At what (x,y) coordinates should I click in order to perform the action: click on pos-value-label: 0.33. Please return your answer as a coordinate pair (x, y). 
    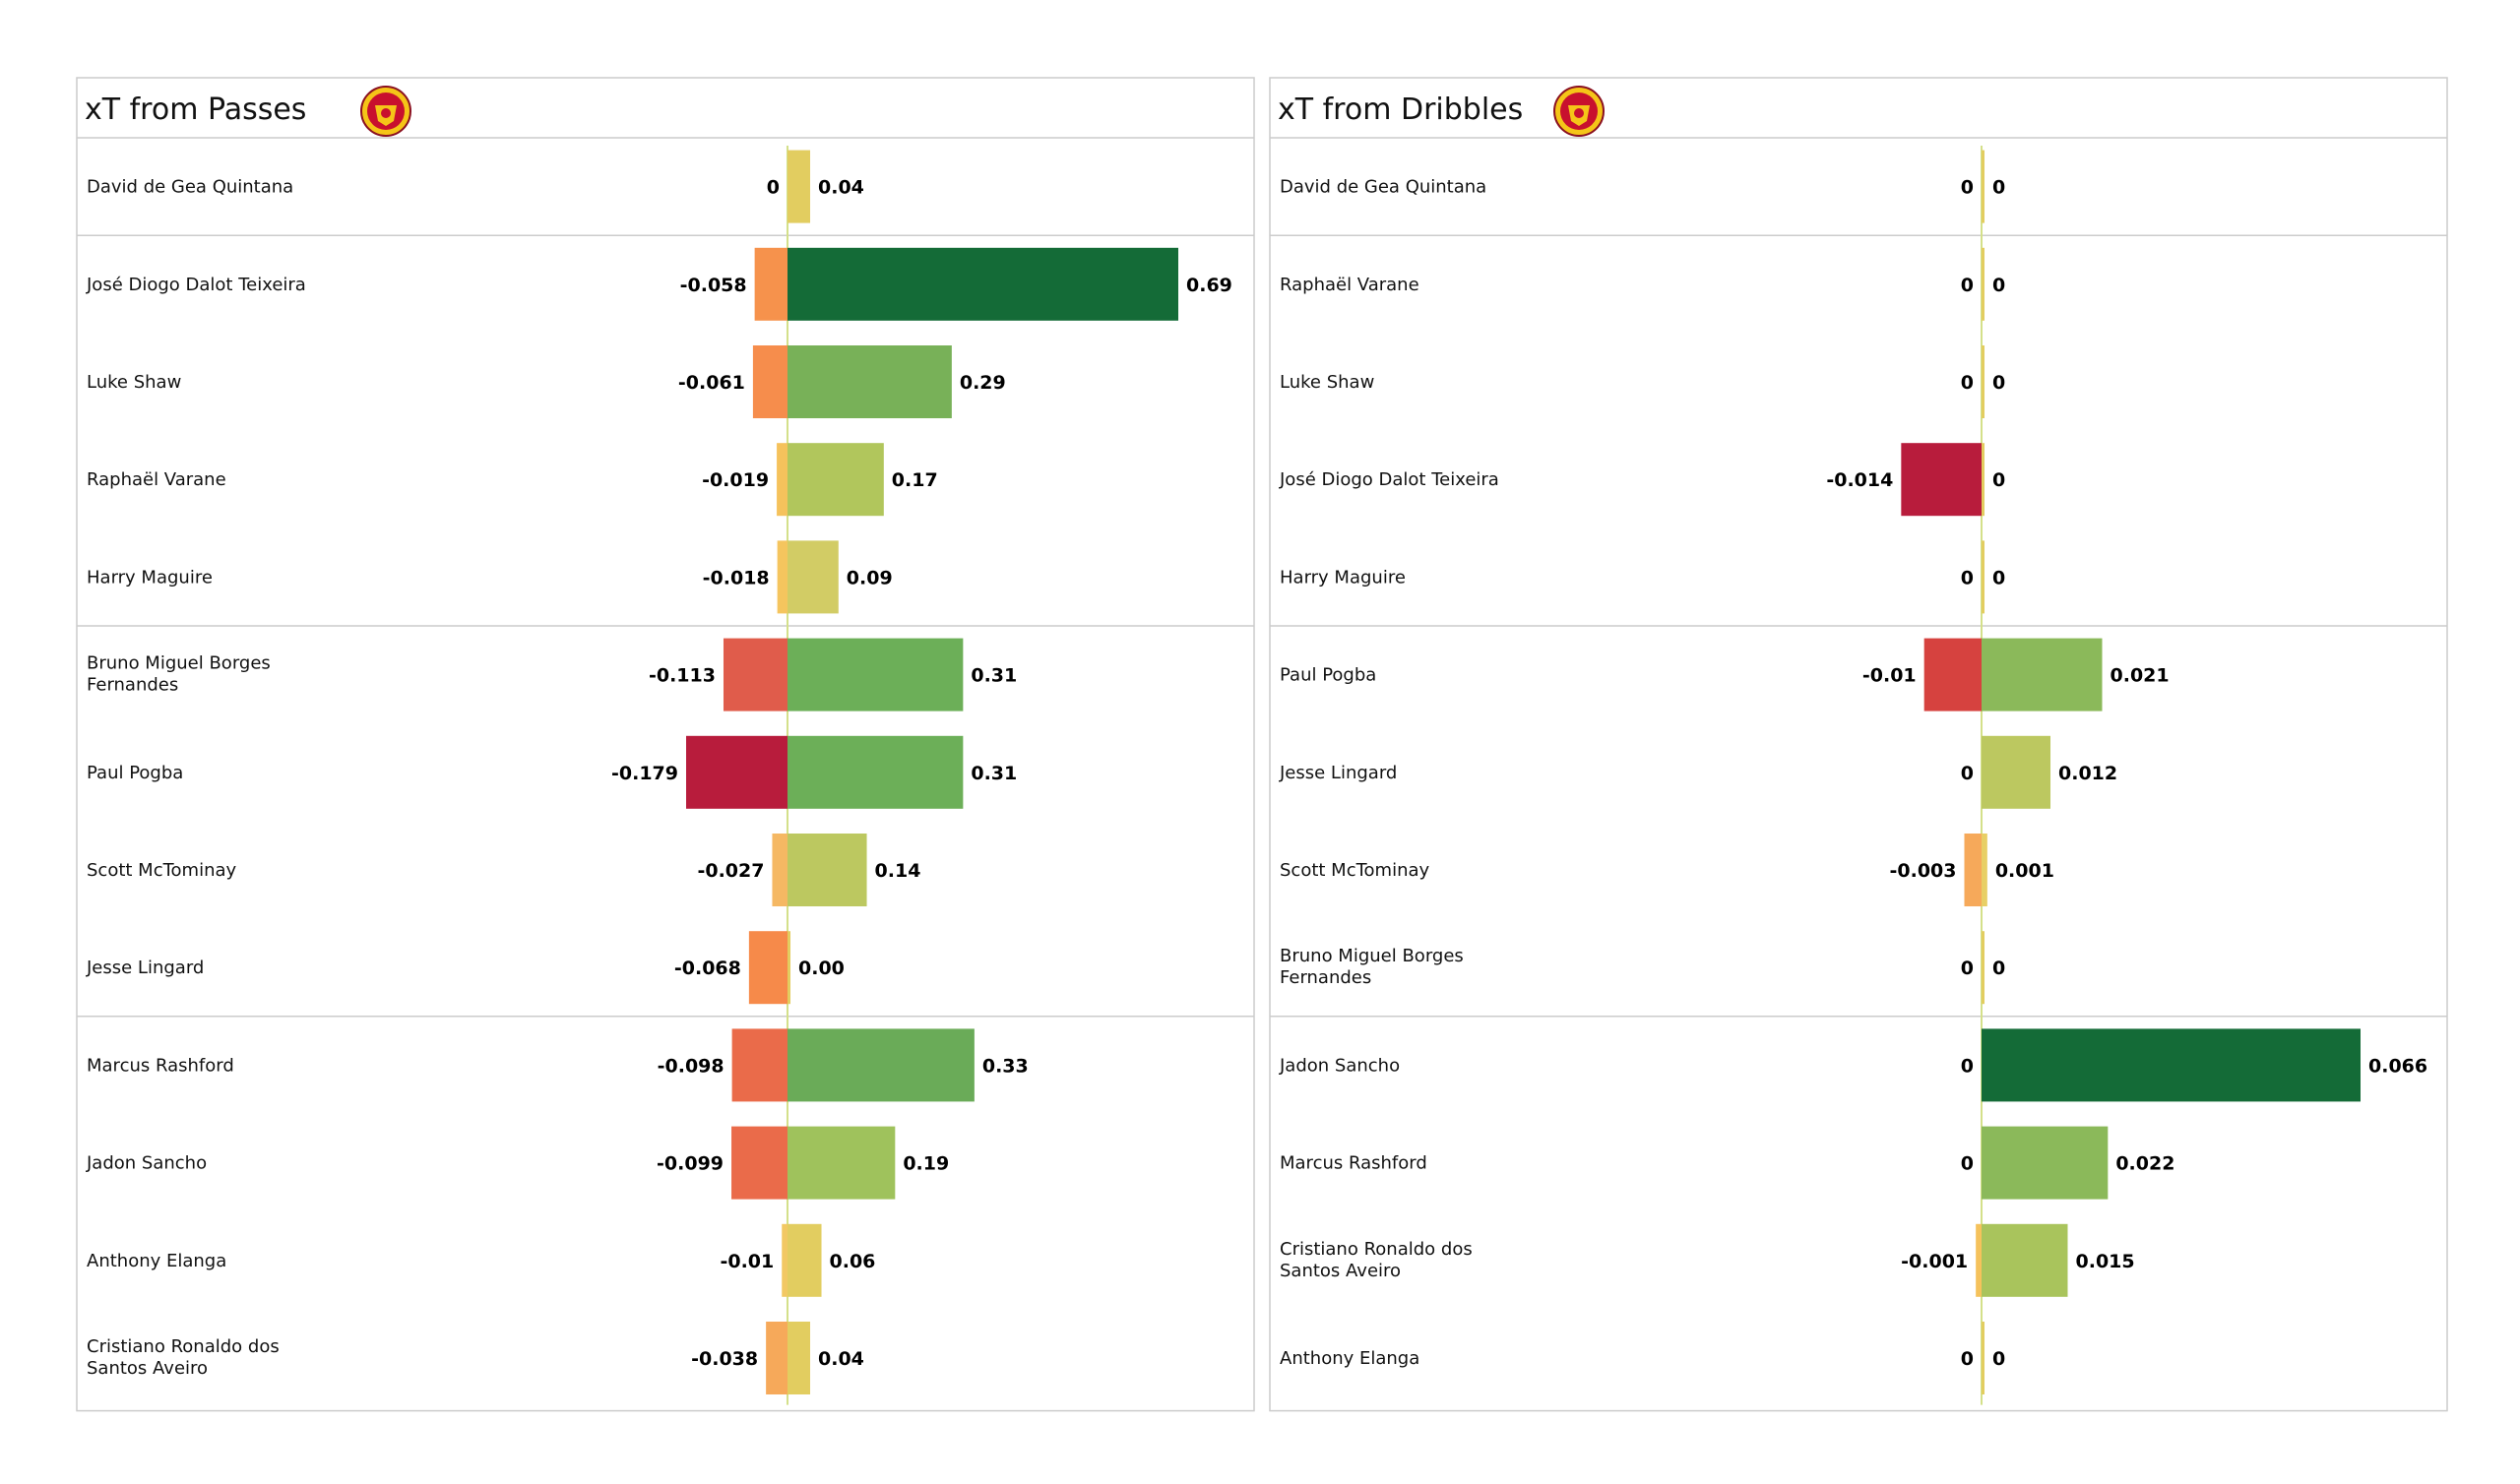
    Looking at the image, I should click on (1005, 1066).